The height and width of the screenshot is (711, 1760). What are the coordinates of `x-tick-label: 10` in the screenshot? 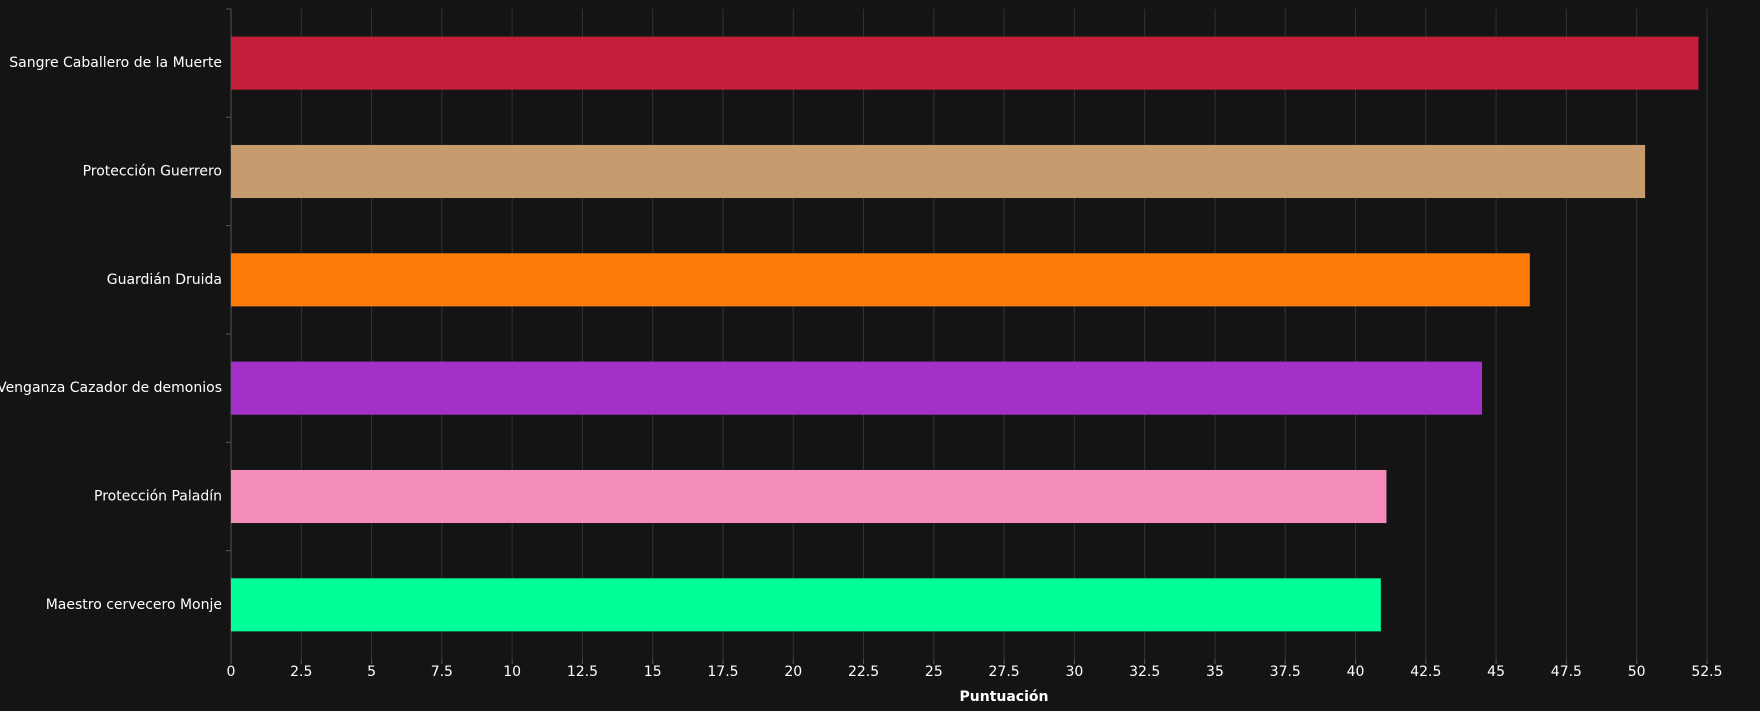 It's located at (512, 672).